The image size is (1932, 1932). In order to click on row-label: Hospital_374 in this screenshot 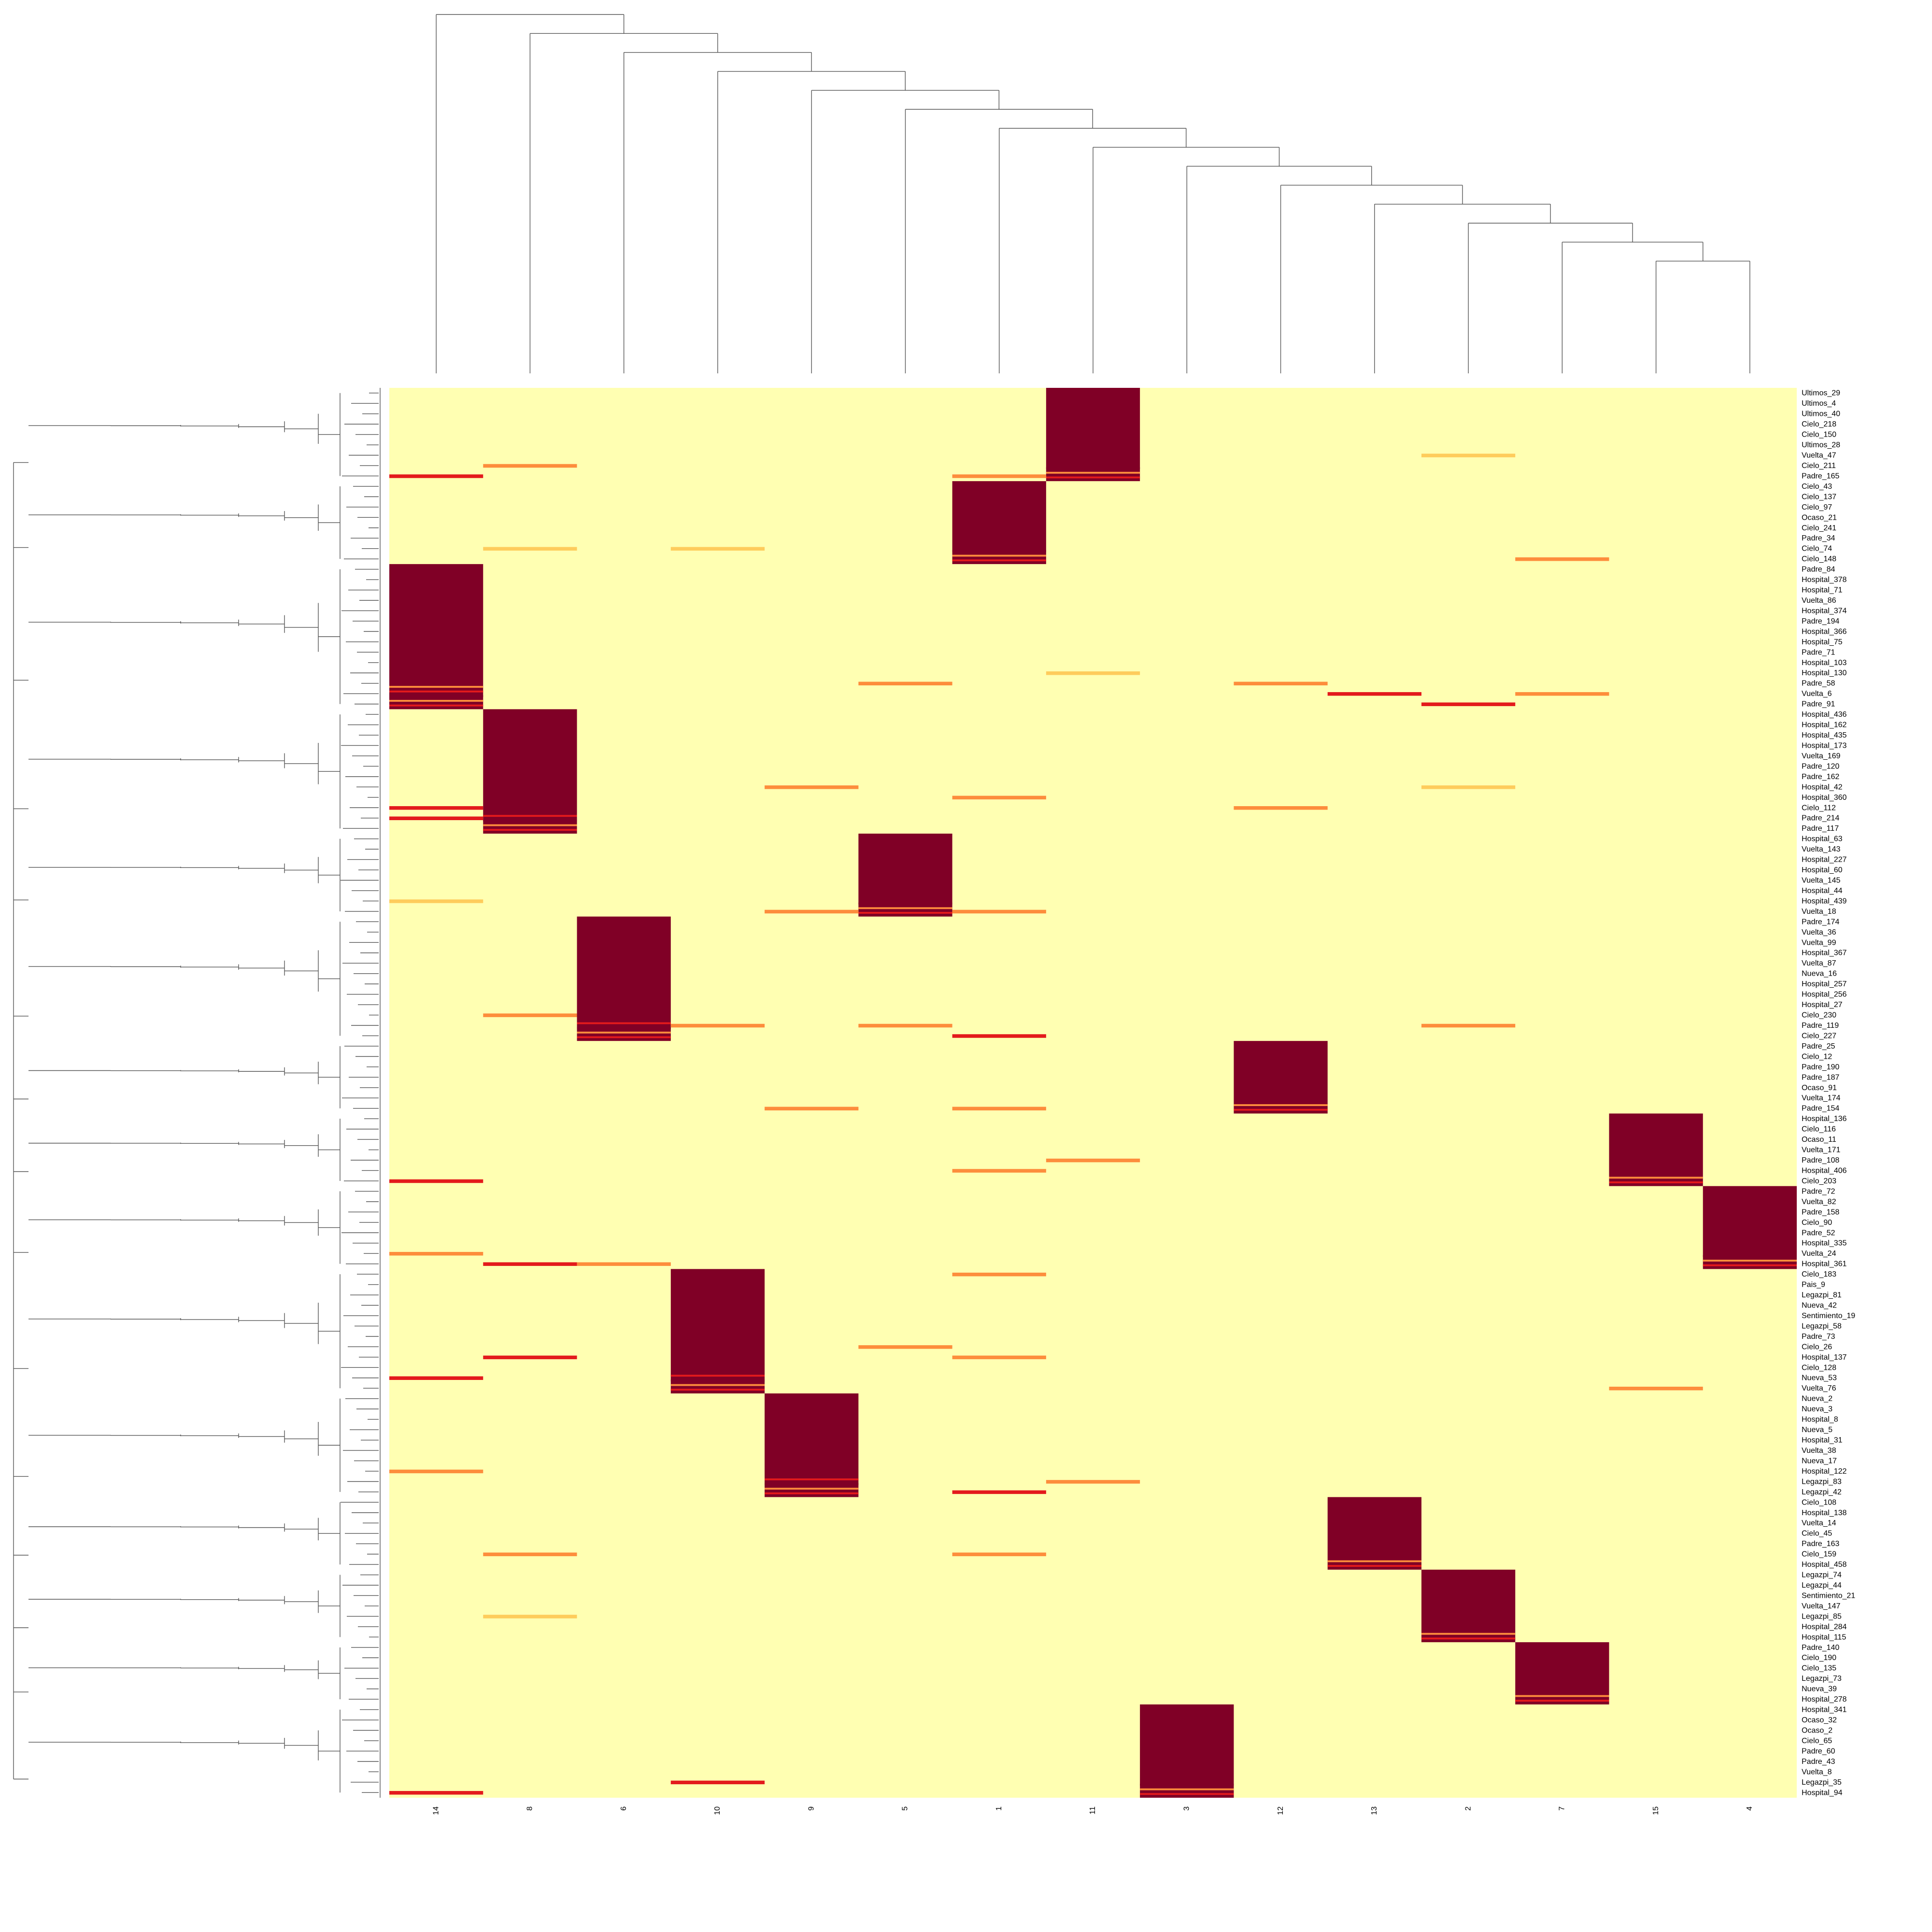, I will do `click(1824, 611)`.